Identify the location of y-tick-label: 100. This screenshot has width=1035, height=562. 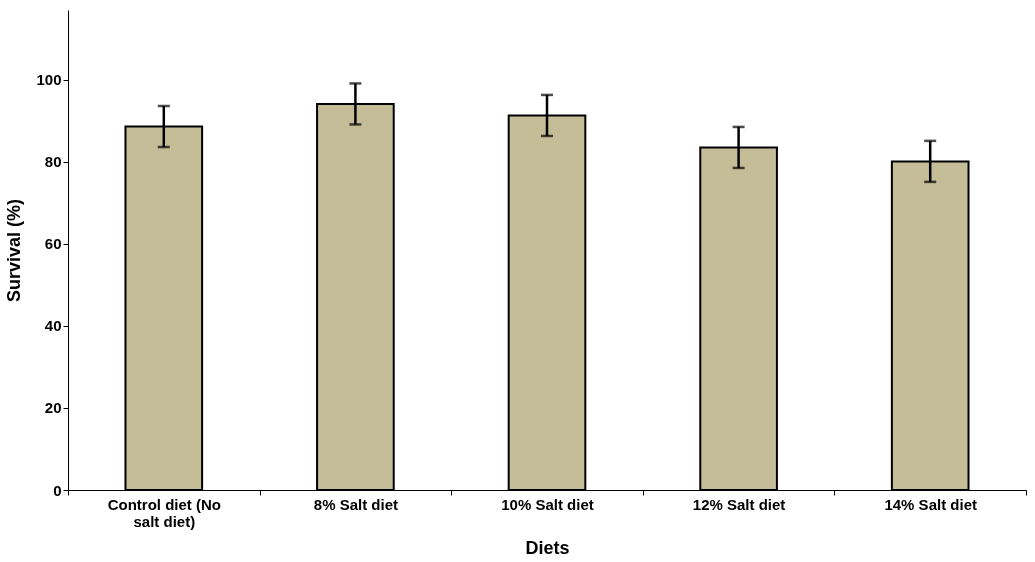
(49, 80).